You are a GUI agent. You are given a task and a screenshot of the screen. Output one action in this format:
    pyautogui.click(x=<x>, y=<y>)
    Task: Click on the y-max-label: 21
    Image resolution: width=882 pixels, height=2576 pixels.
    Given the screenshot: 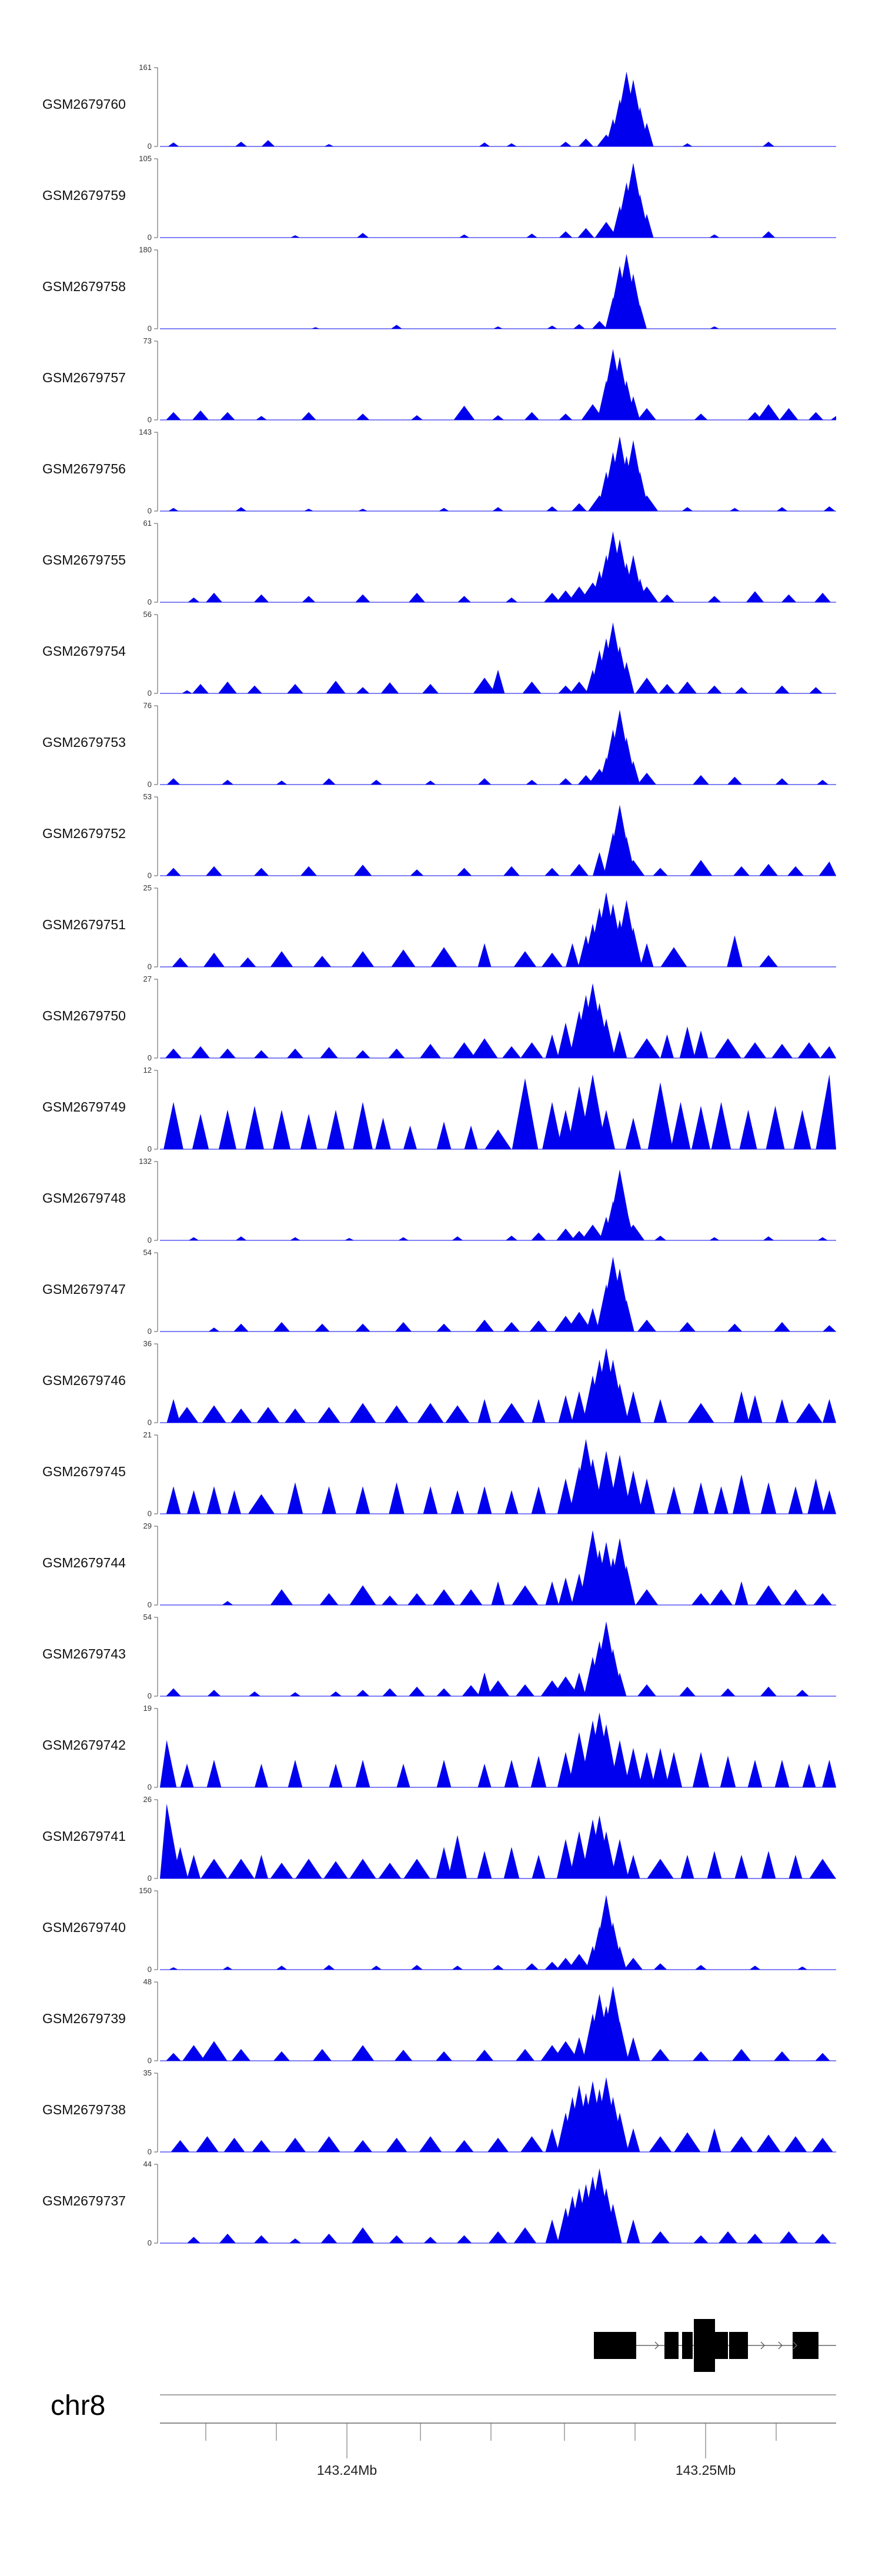 What is the action you would take?
    pyautogui.click(x=147, y=1434)
    